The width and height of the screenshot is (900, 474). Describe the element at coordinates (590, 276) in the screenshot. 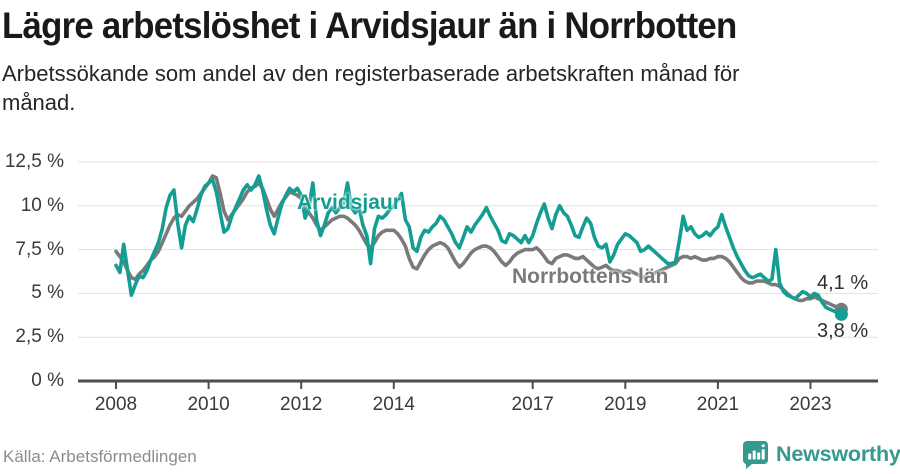

I see `norrbotten-series-label: Norrbottens län` at that location.